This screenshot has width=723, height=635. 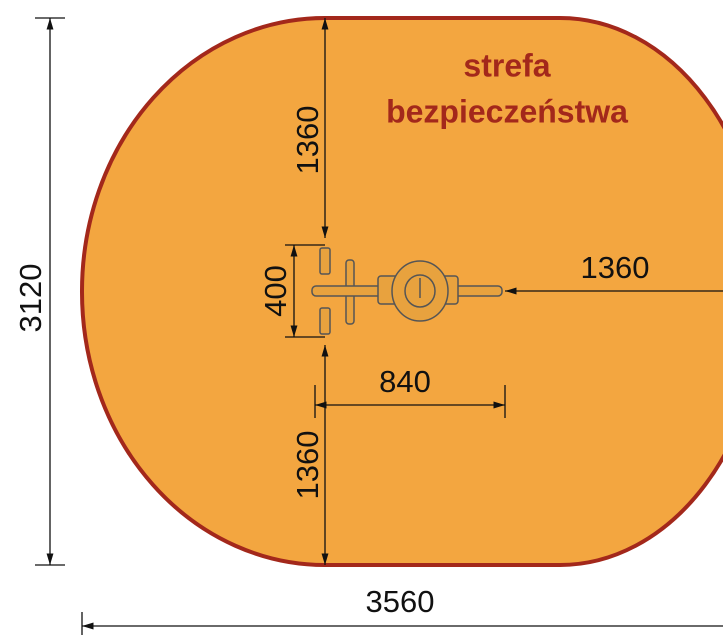 What do you see at coordinates (275, 291) in the screenshot?
I see `dim-label: 400` at bounding box center [275, 291].